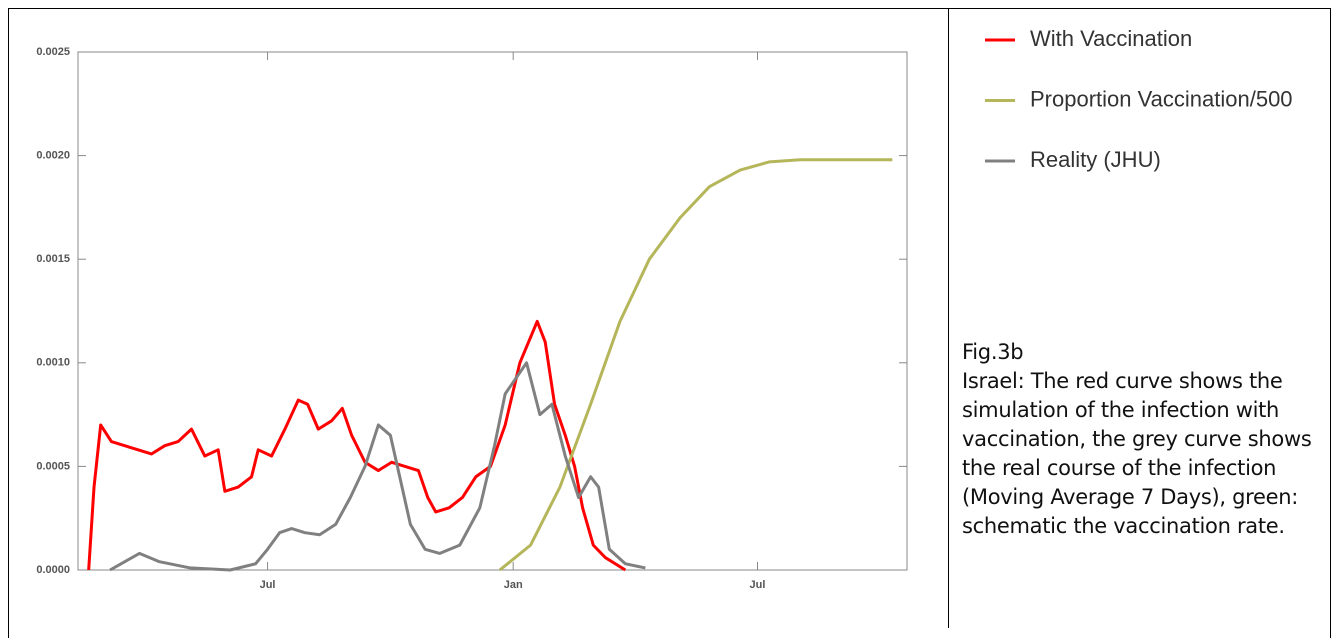 This screenshot has height=638, width=1332. I want to click on divider, so click(948, 318).